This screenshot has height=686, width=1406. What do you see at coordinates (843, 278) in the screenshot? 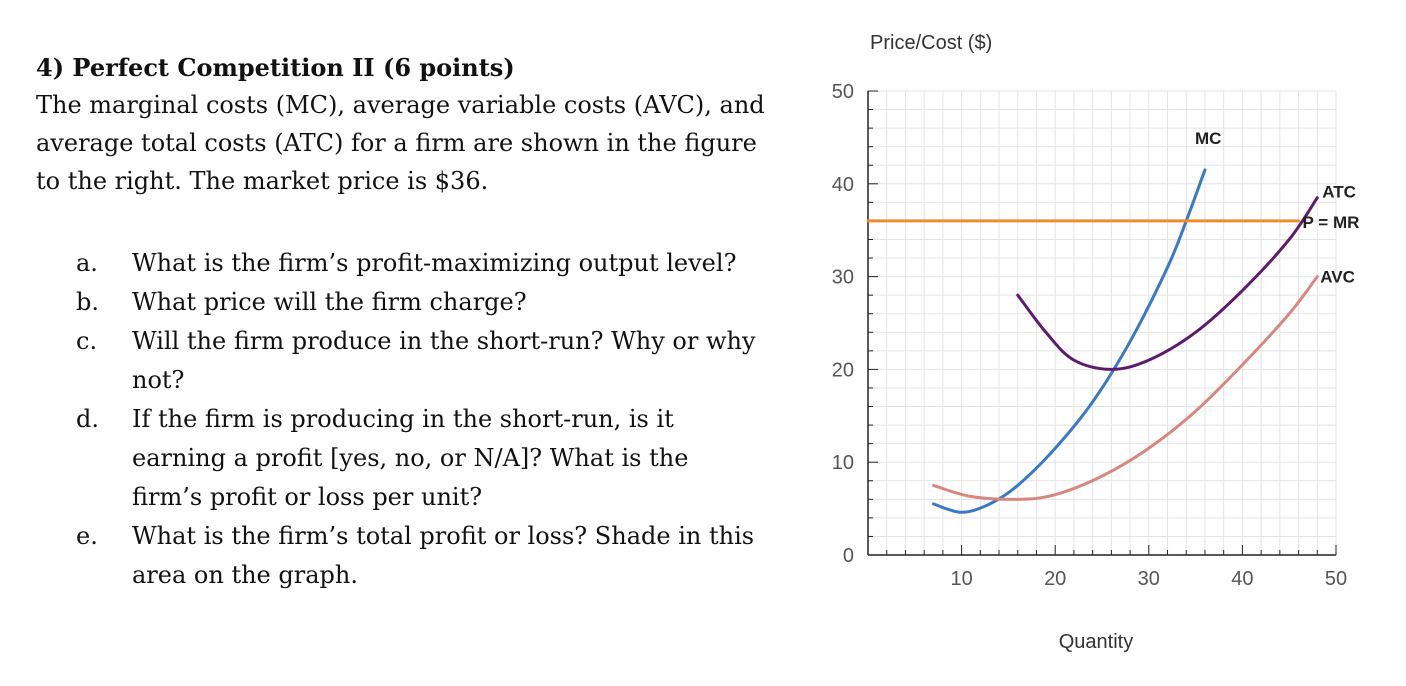
I see `y-tick-label: 30` at bounding box center [843, 278].